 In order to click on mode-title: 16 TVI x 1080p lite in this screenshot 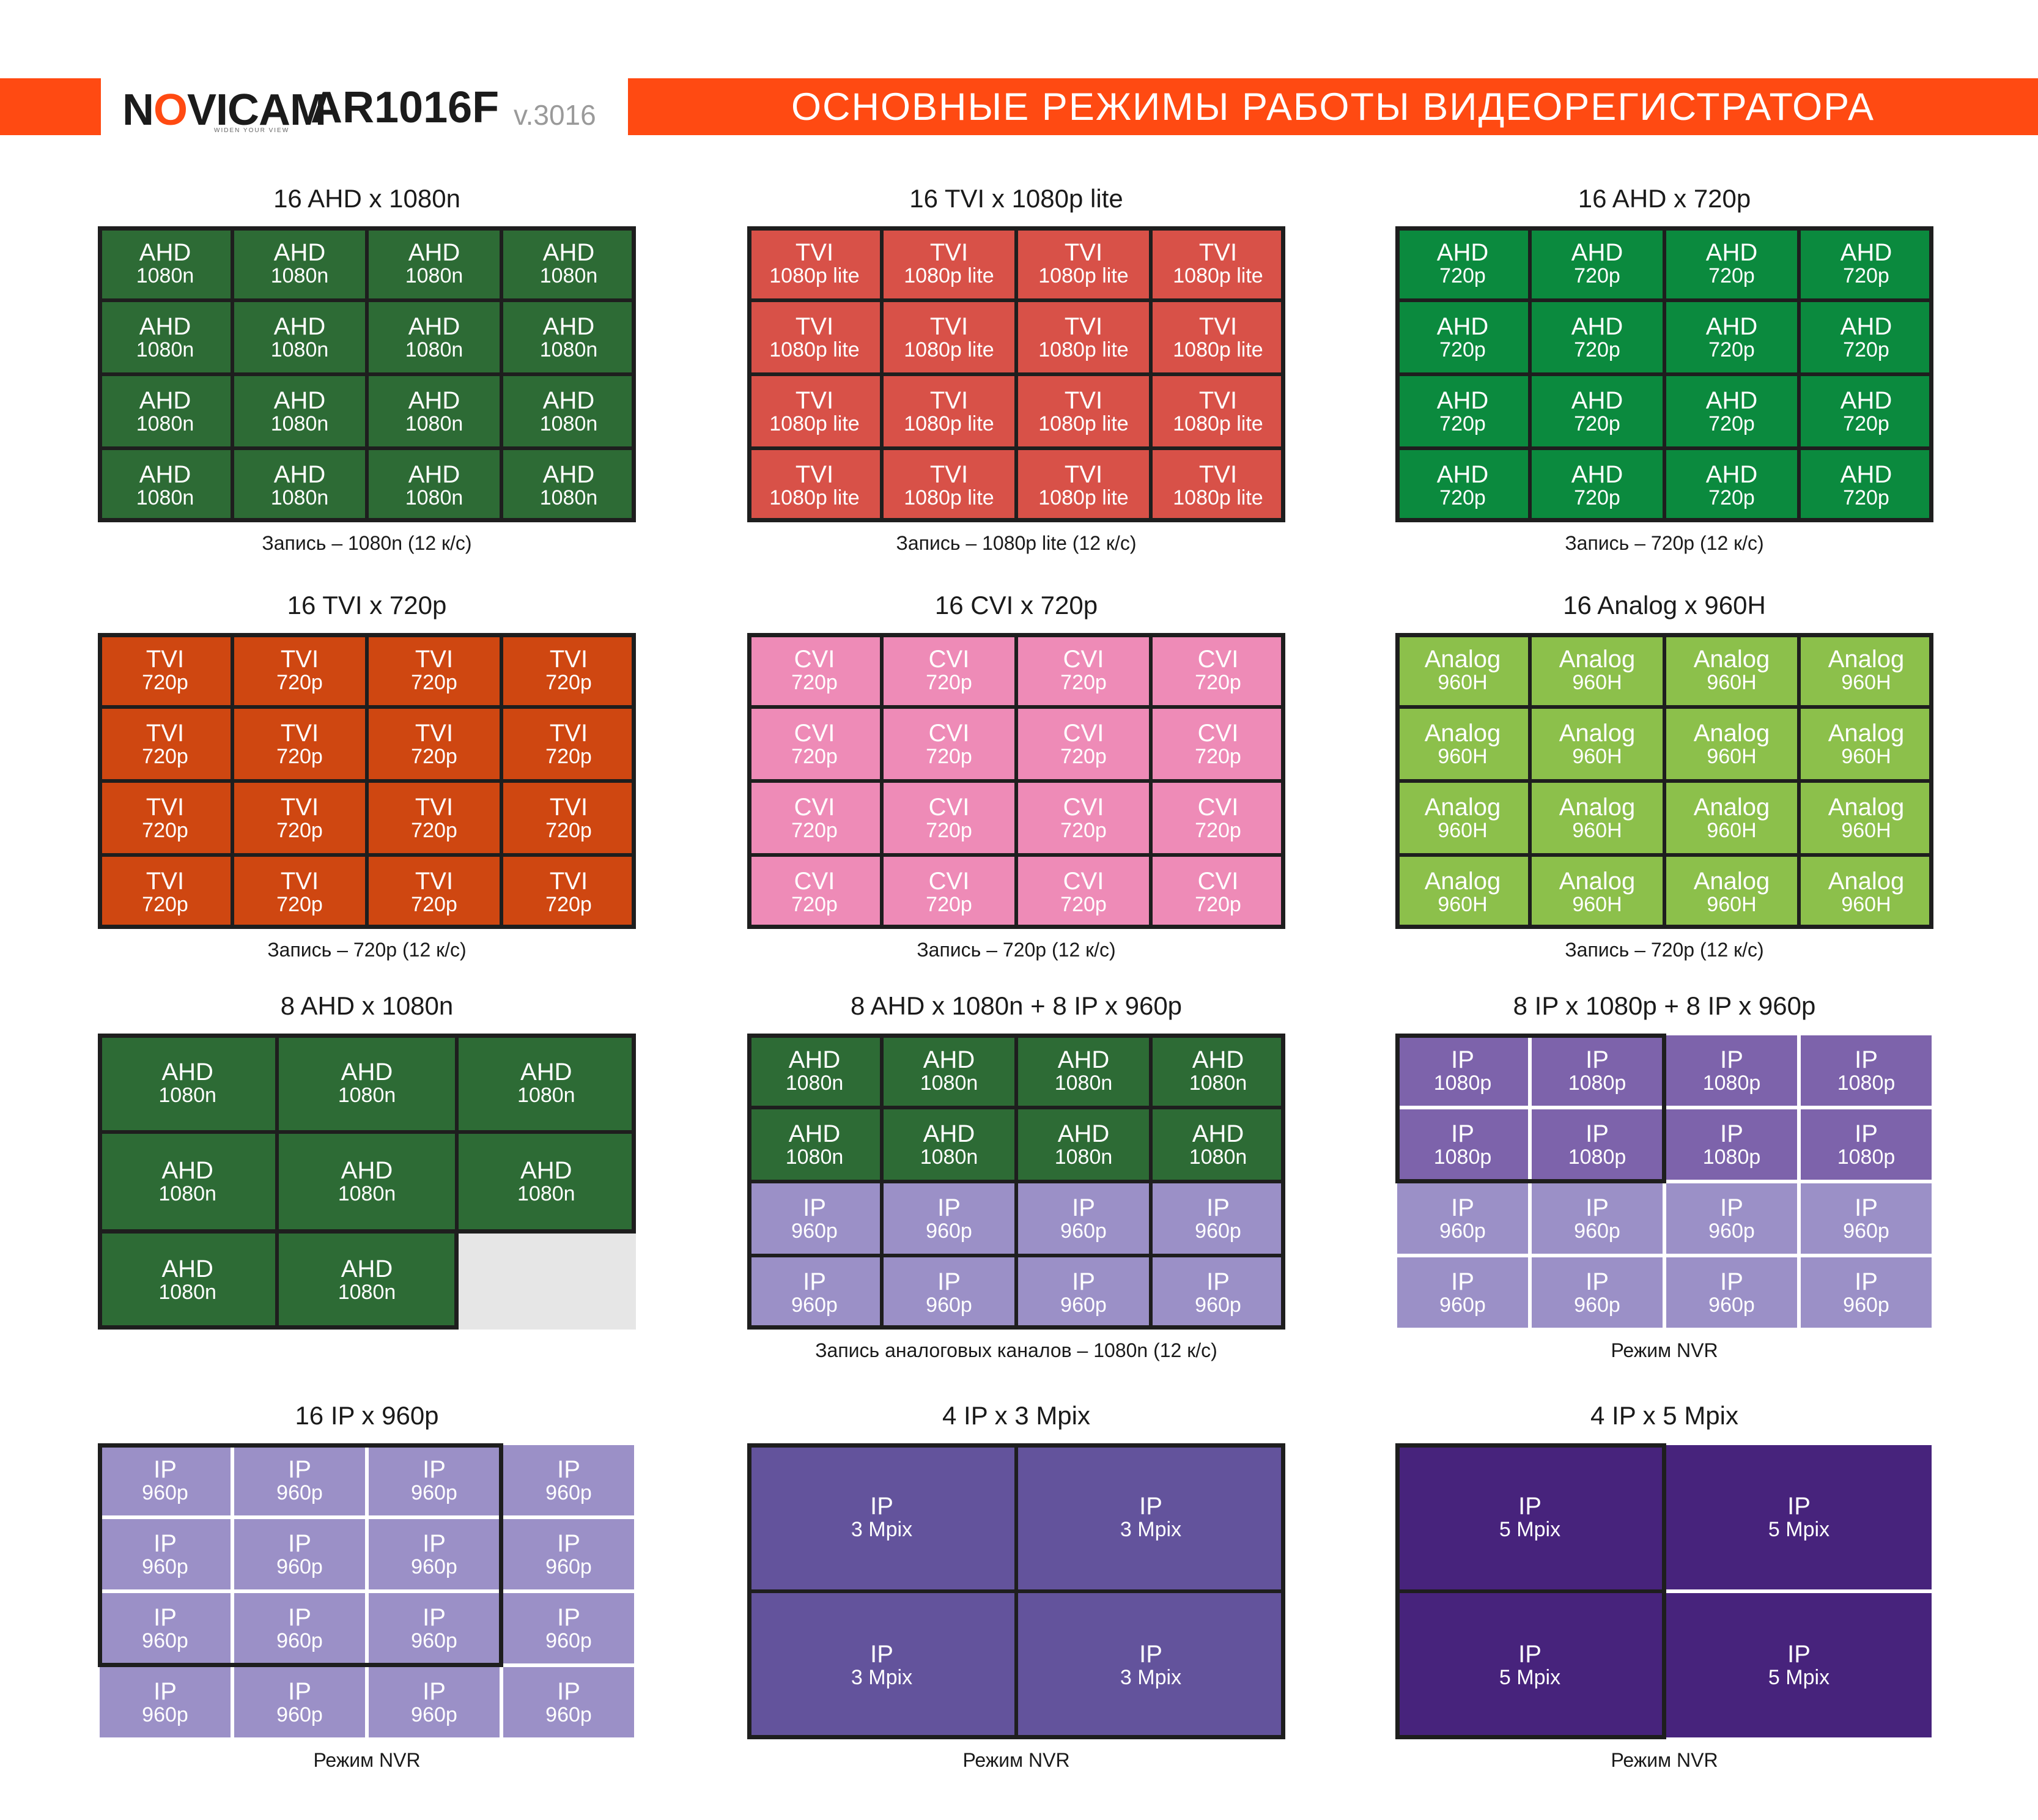, I will do `click(1016, 198)`.